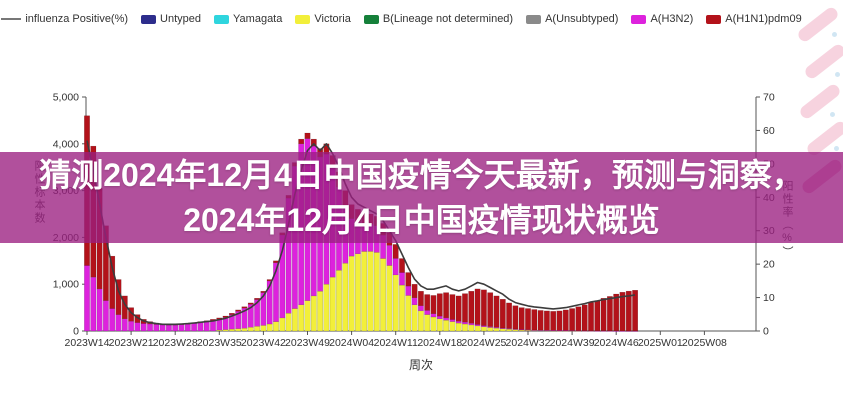  What do you see at coordinates (769, 98) in the screenshot?
I see `y-right-tick-label: 70` at bounding box center [769, 98].